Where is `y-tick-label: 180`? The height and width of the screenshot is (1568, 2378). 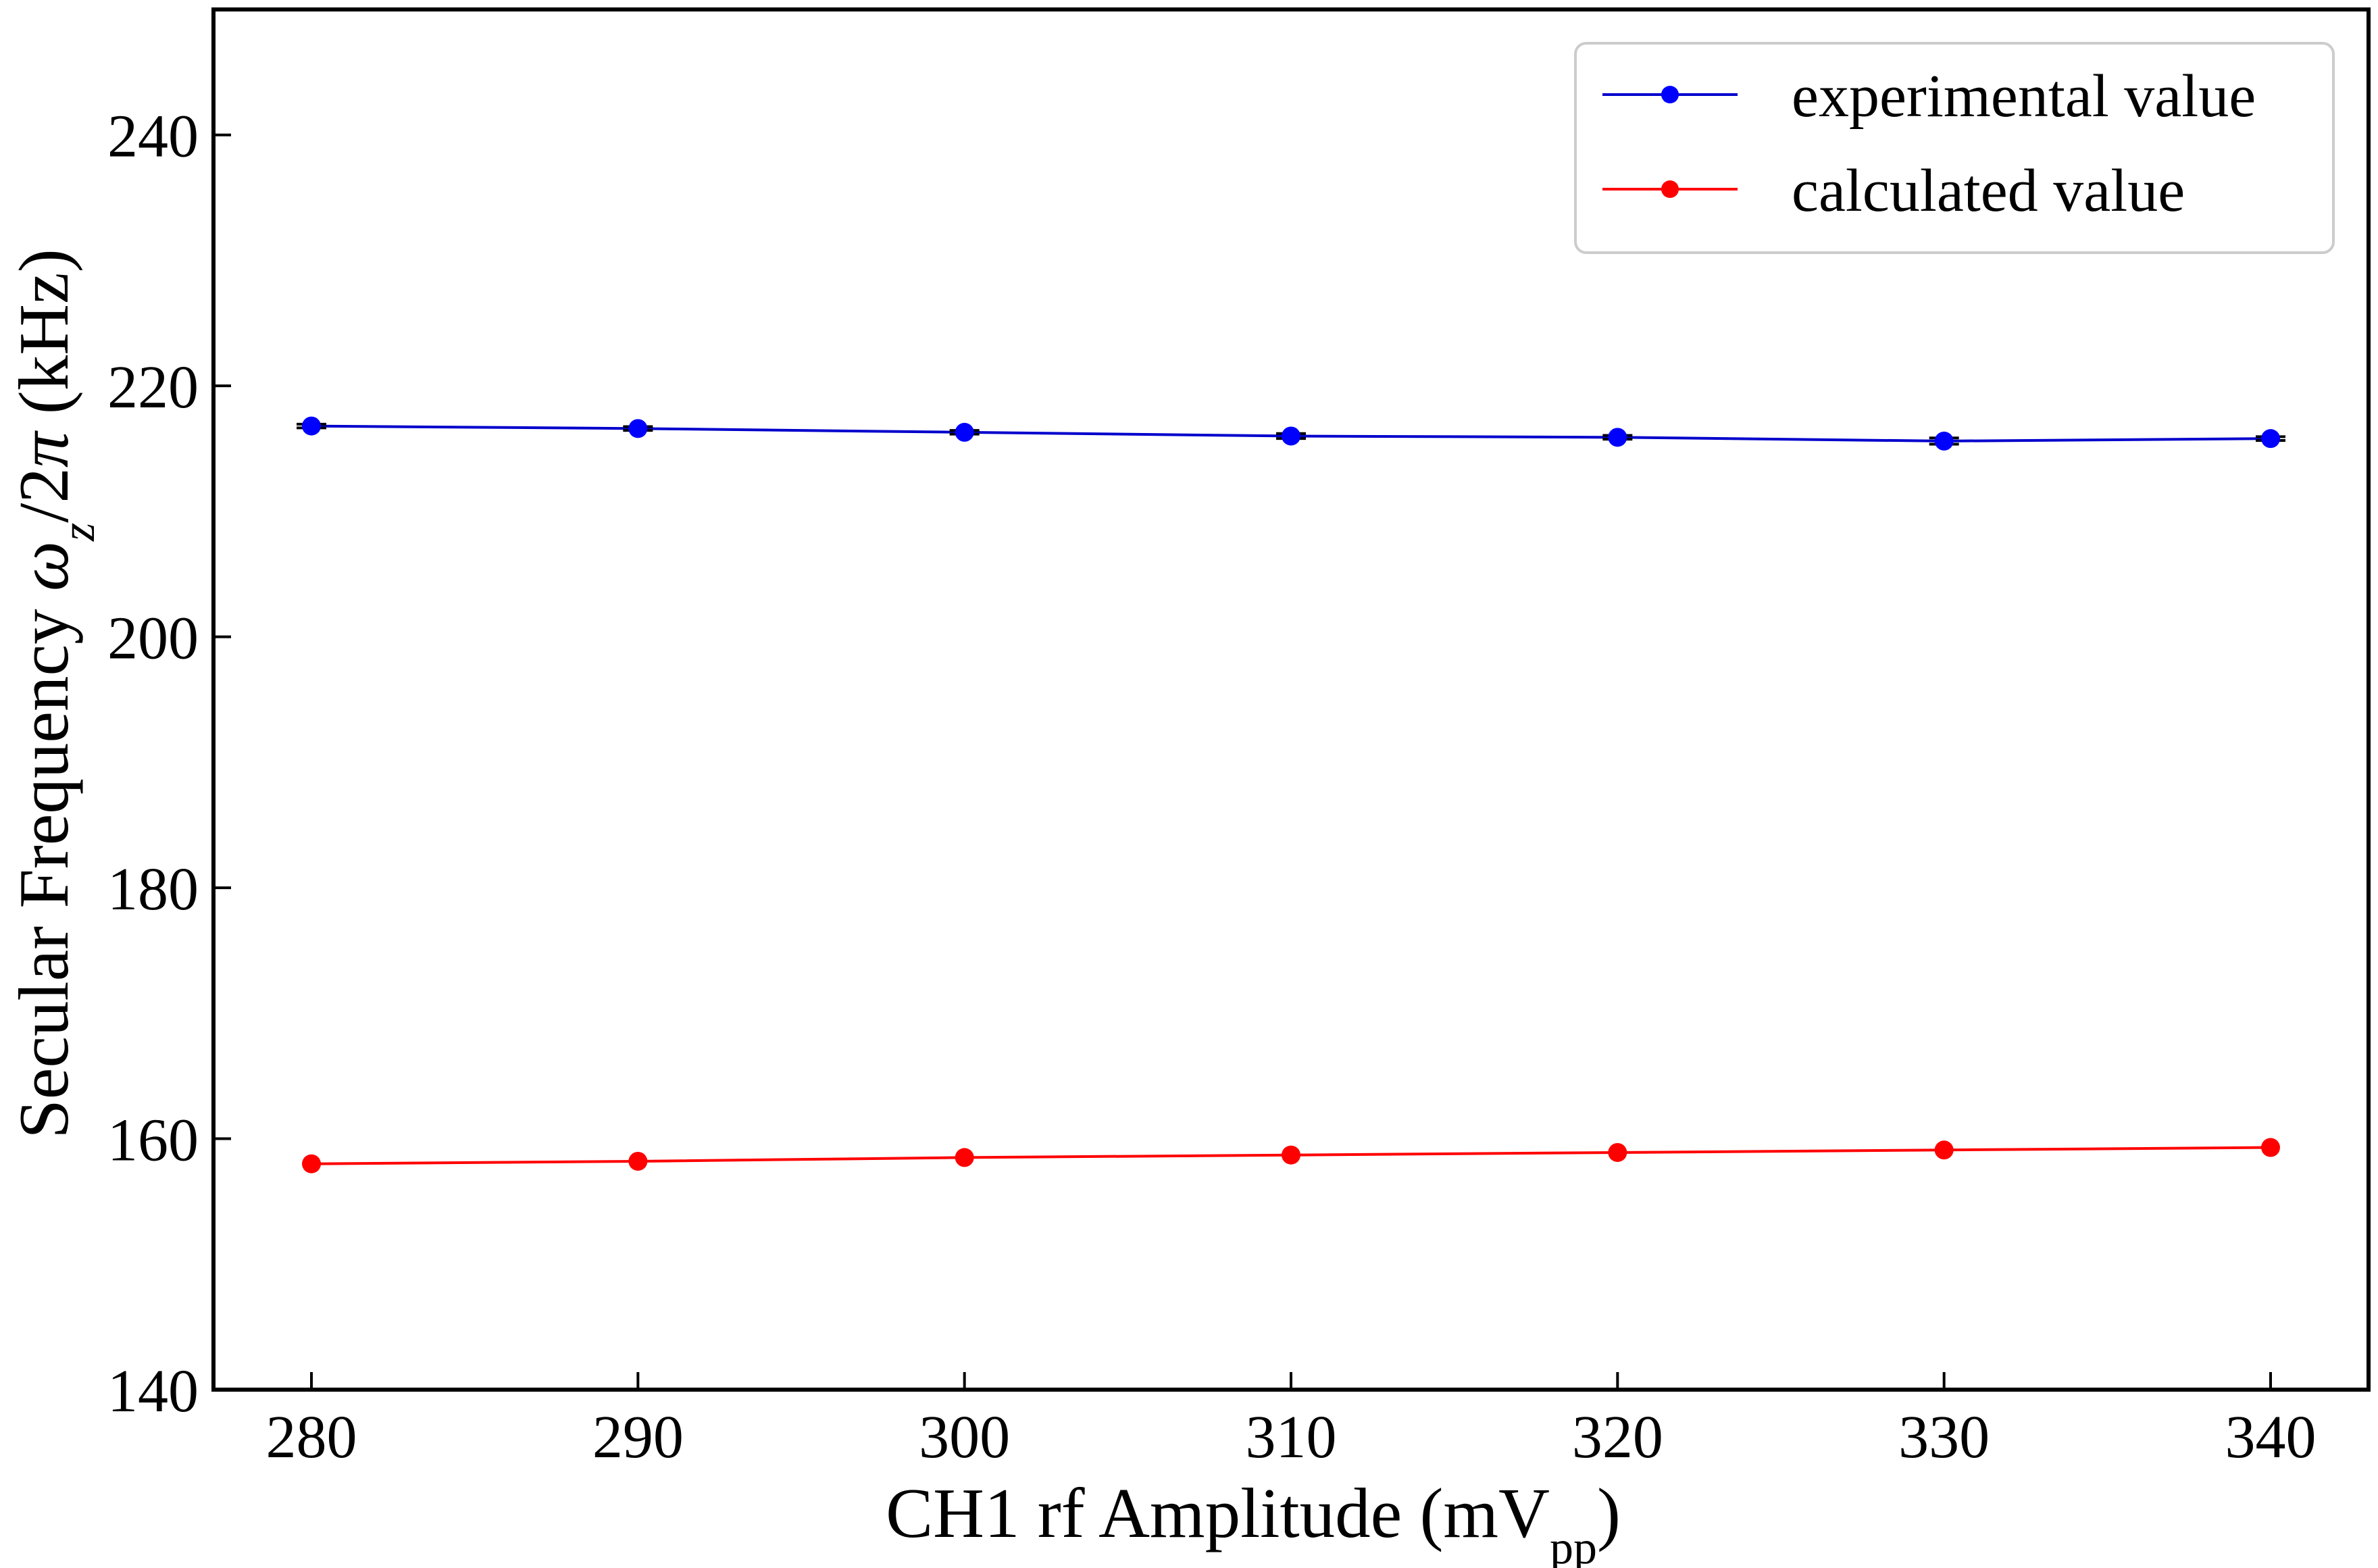
y-tick-label: 180 is located at coordinates (153, 890).